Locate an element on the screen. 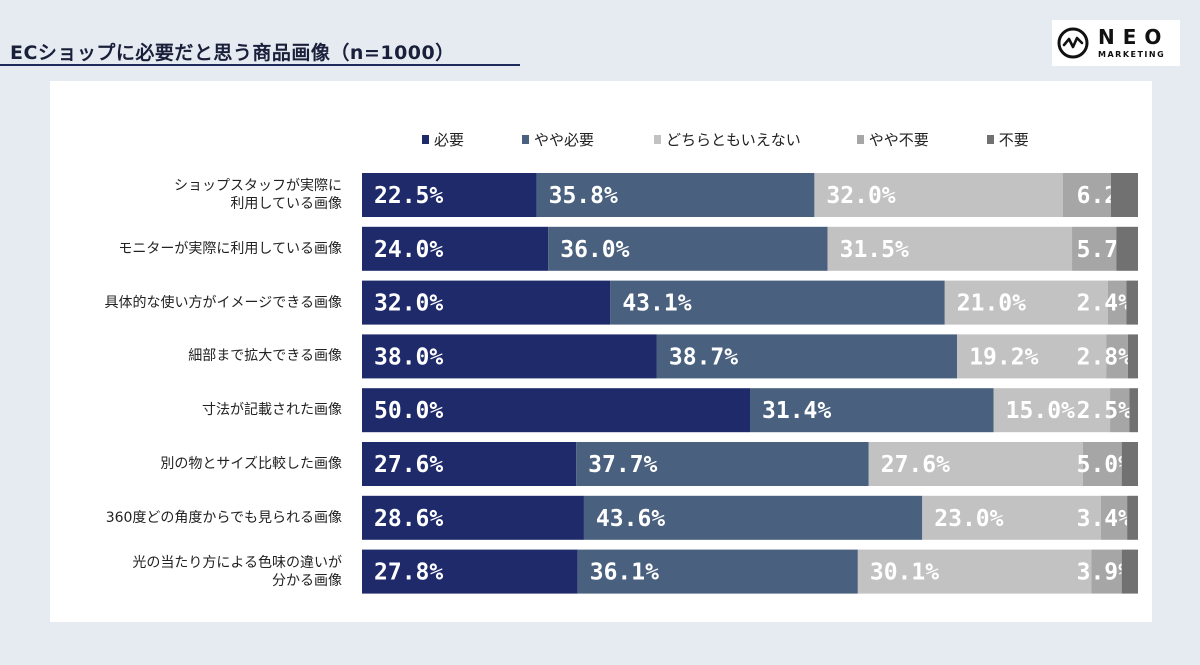 The image size is (1200, 665). data-label: 30.1% is located at coordinates (904, 573).